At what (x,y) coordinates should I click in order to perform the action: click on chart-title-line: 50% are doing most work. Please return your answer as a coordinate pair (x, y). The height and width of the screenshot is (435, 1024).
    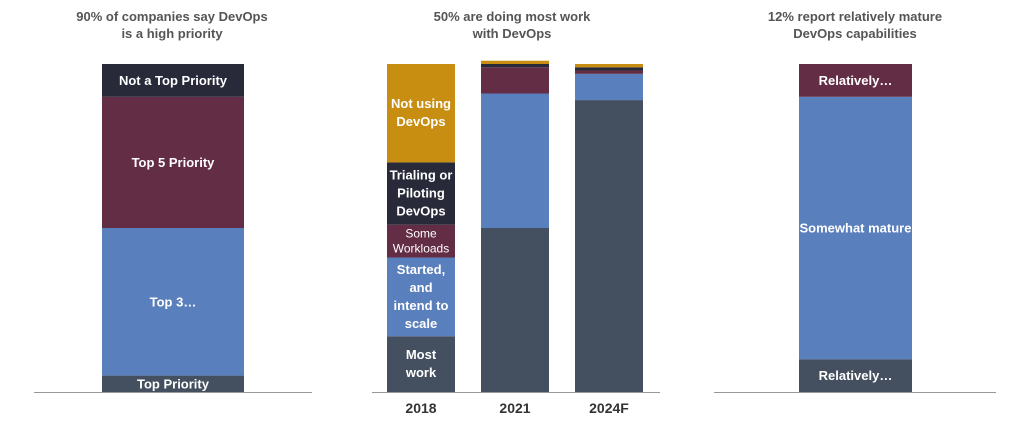
    Looking at the image, I should click on (513, 16).